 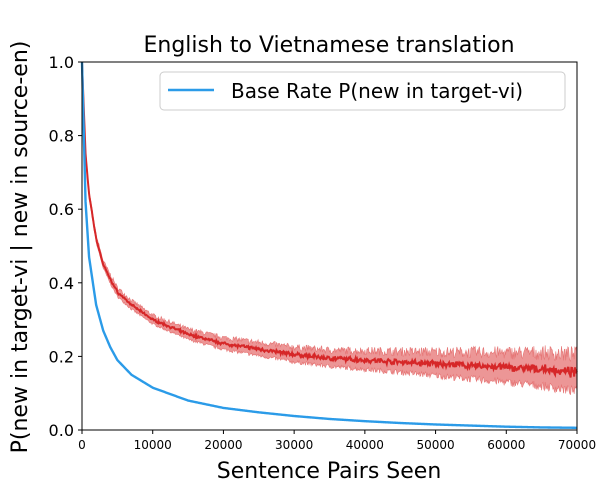 What do you see at coordinates (61, 62) in the screenshot?
I see `y-tick-label: 1.0` at bounding box center [61, 62].